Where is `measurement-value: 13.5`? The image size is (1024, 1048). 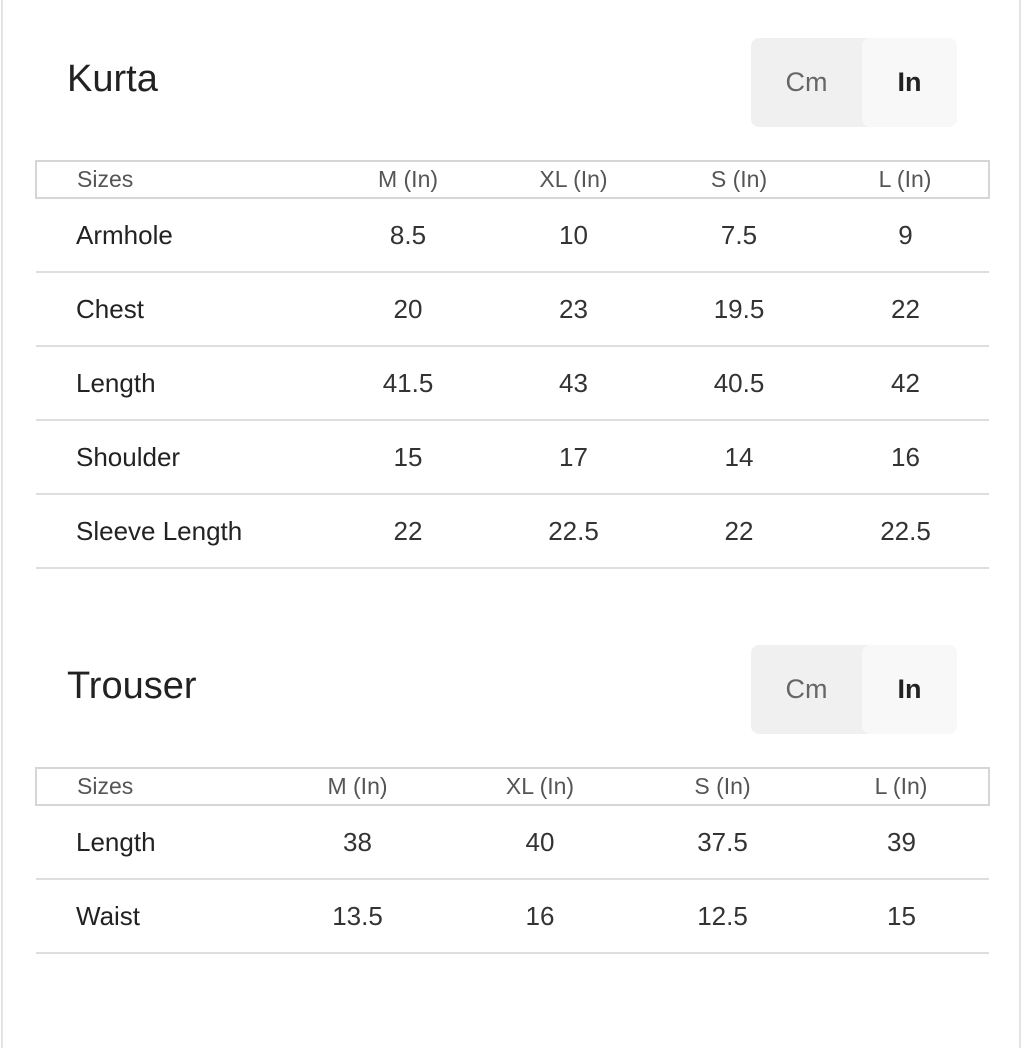
measurement-value: 13.5 is located at coordinates (357, 916).